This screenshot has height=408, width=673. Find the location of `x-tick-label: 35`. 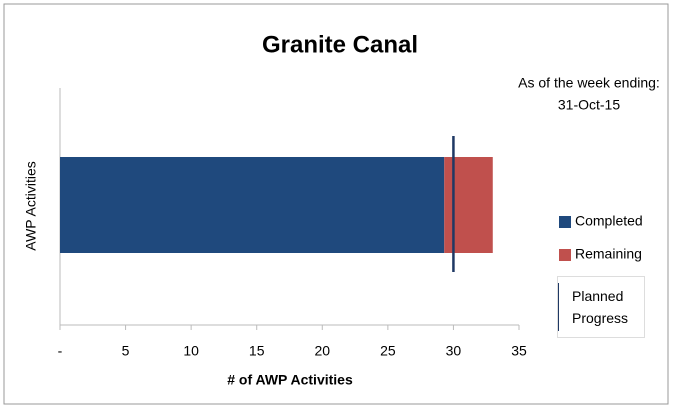

x-tick-label: 35 is located at coordinates (519, 351).